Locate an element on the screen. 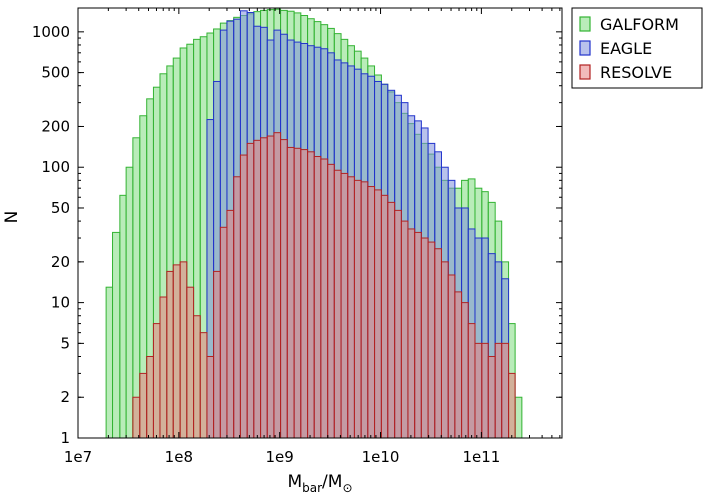 The height and width of the screenshot is (494, 704). x-axis-label: Mbar/M⊙ is located at coordinates (319, 483).